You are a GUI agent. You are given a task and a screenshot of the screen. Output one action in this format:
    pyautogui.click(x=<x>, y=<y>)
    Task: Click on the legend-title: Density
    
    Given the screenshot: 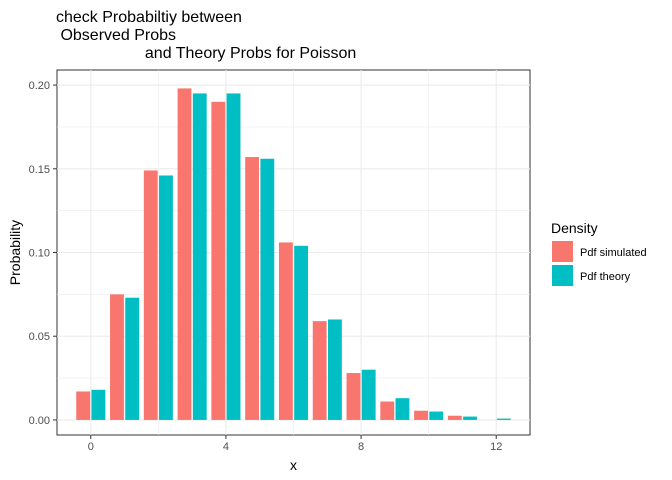 What is the action you would take?
    pyautogui.click(x=574, y=228)
    